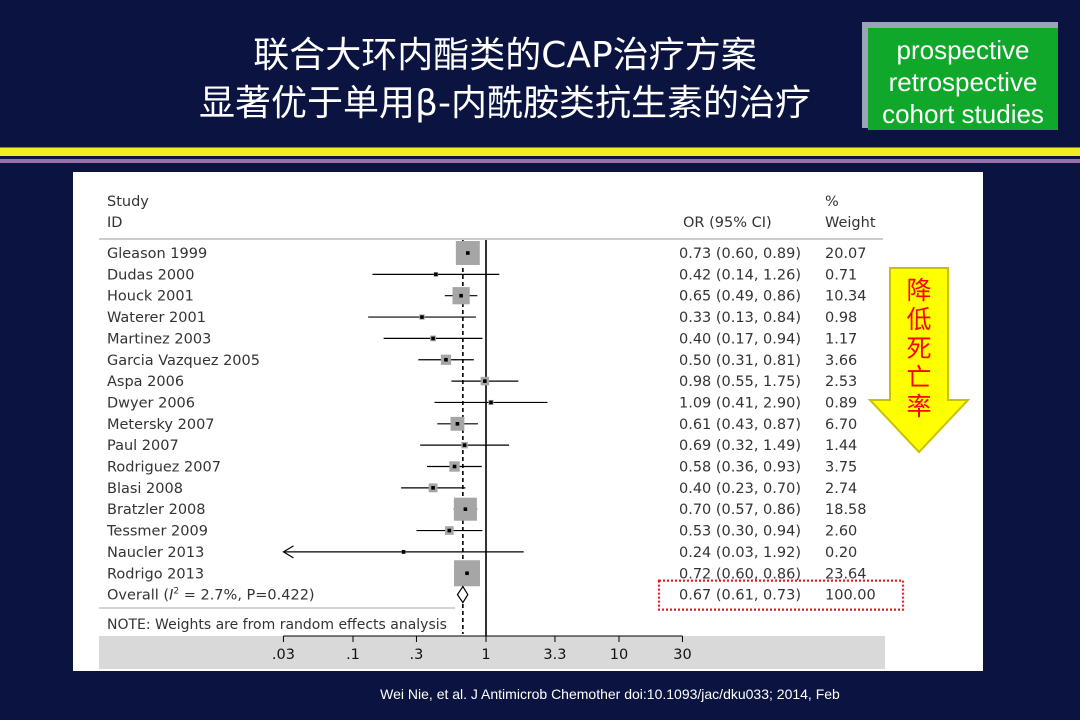 Image resolution: width=1080 pixels, height=720 pixels. I want to click on study-label: Dudas 2000, so click(151, 275).